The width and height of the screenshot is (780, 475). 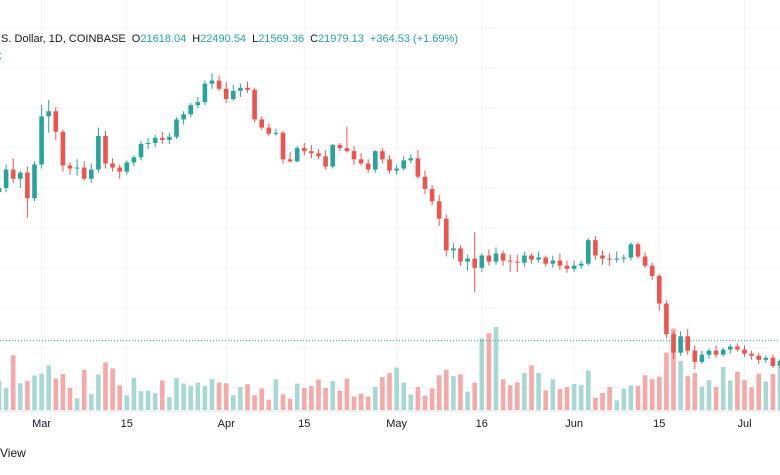 What do you see at coordinates (163, 39) in the screenshot?
I see `open-value: 21618.04` at bounding box center [163, 39].